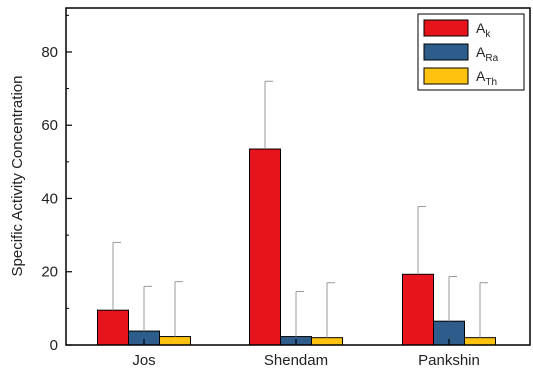 The image size is (533, 373). Describe the element at coordinates (175, 341) in the screenshot. I see `bar-jos-th` at that location.